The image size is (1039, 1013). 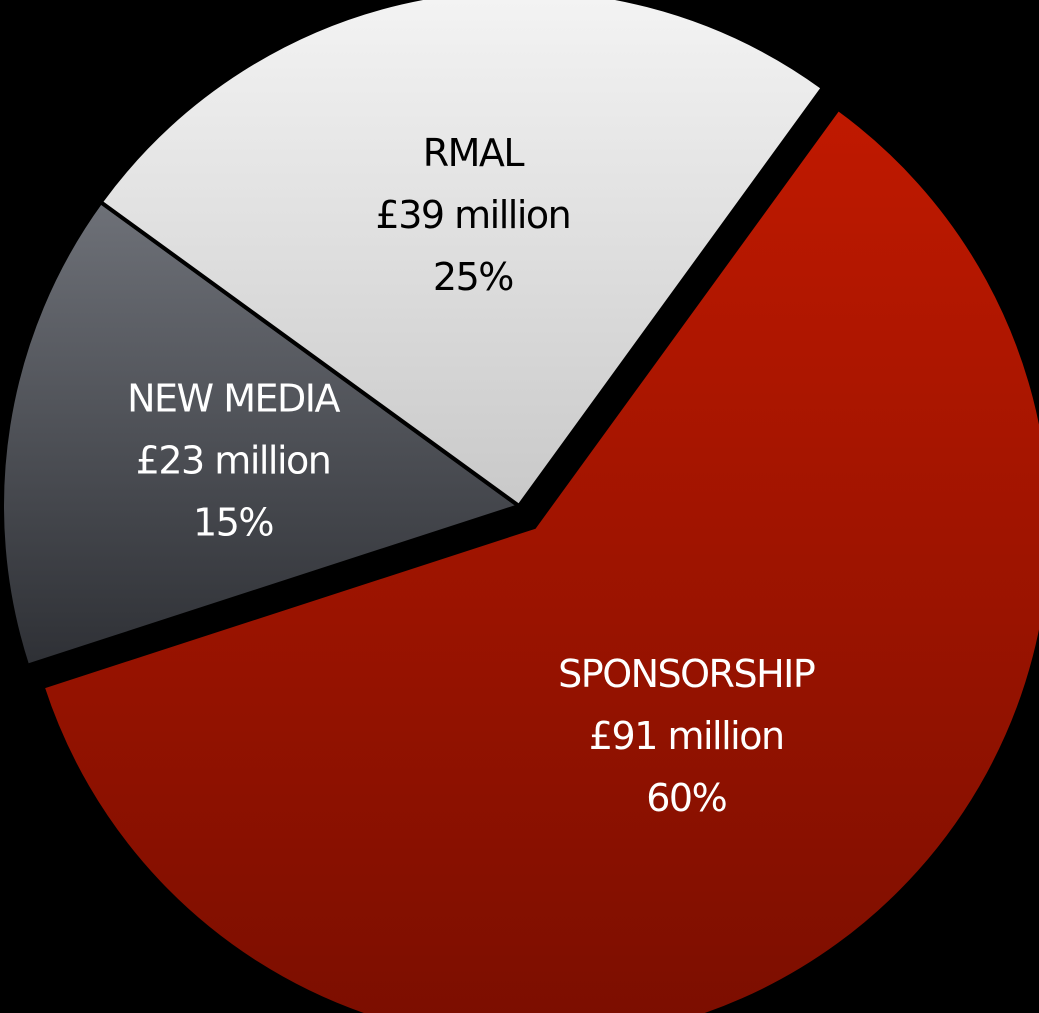 I want to click on slice-percent-label: 15%, so click(x=233, y=523).